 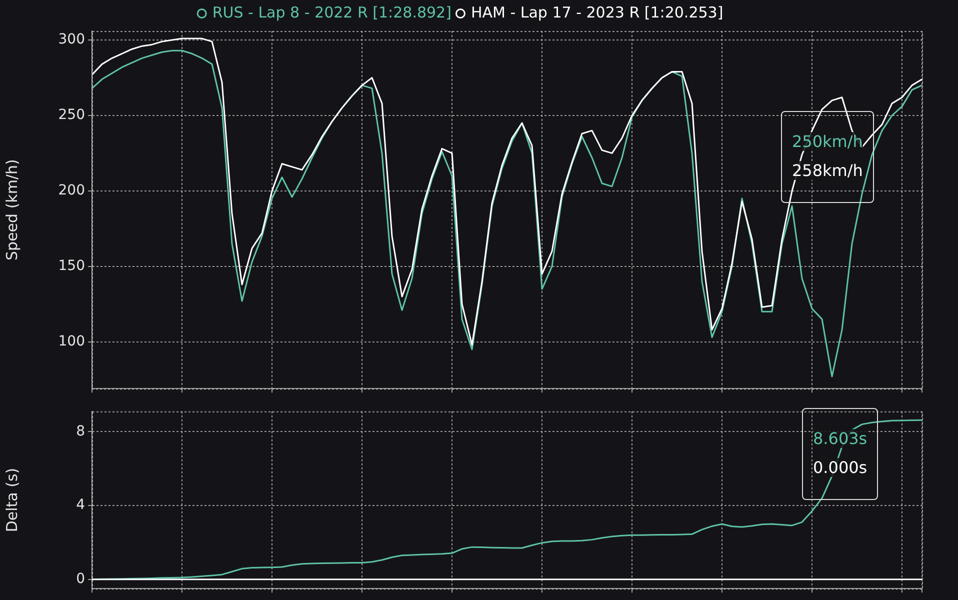 What do you see at coordinates (827, 170) in the screenshot?
I see `annotation: 258km/h` at bounding box center [827, 170].